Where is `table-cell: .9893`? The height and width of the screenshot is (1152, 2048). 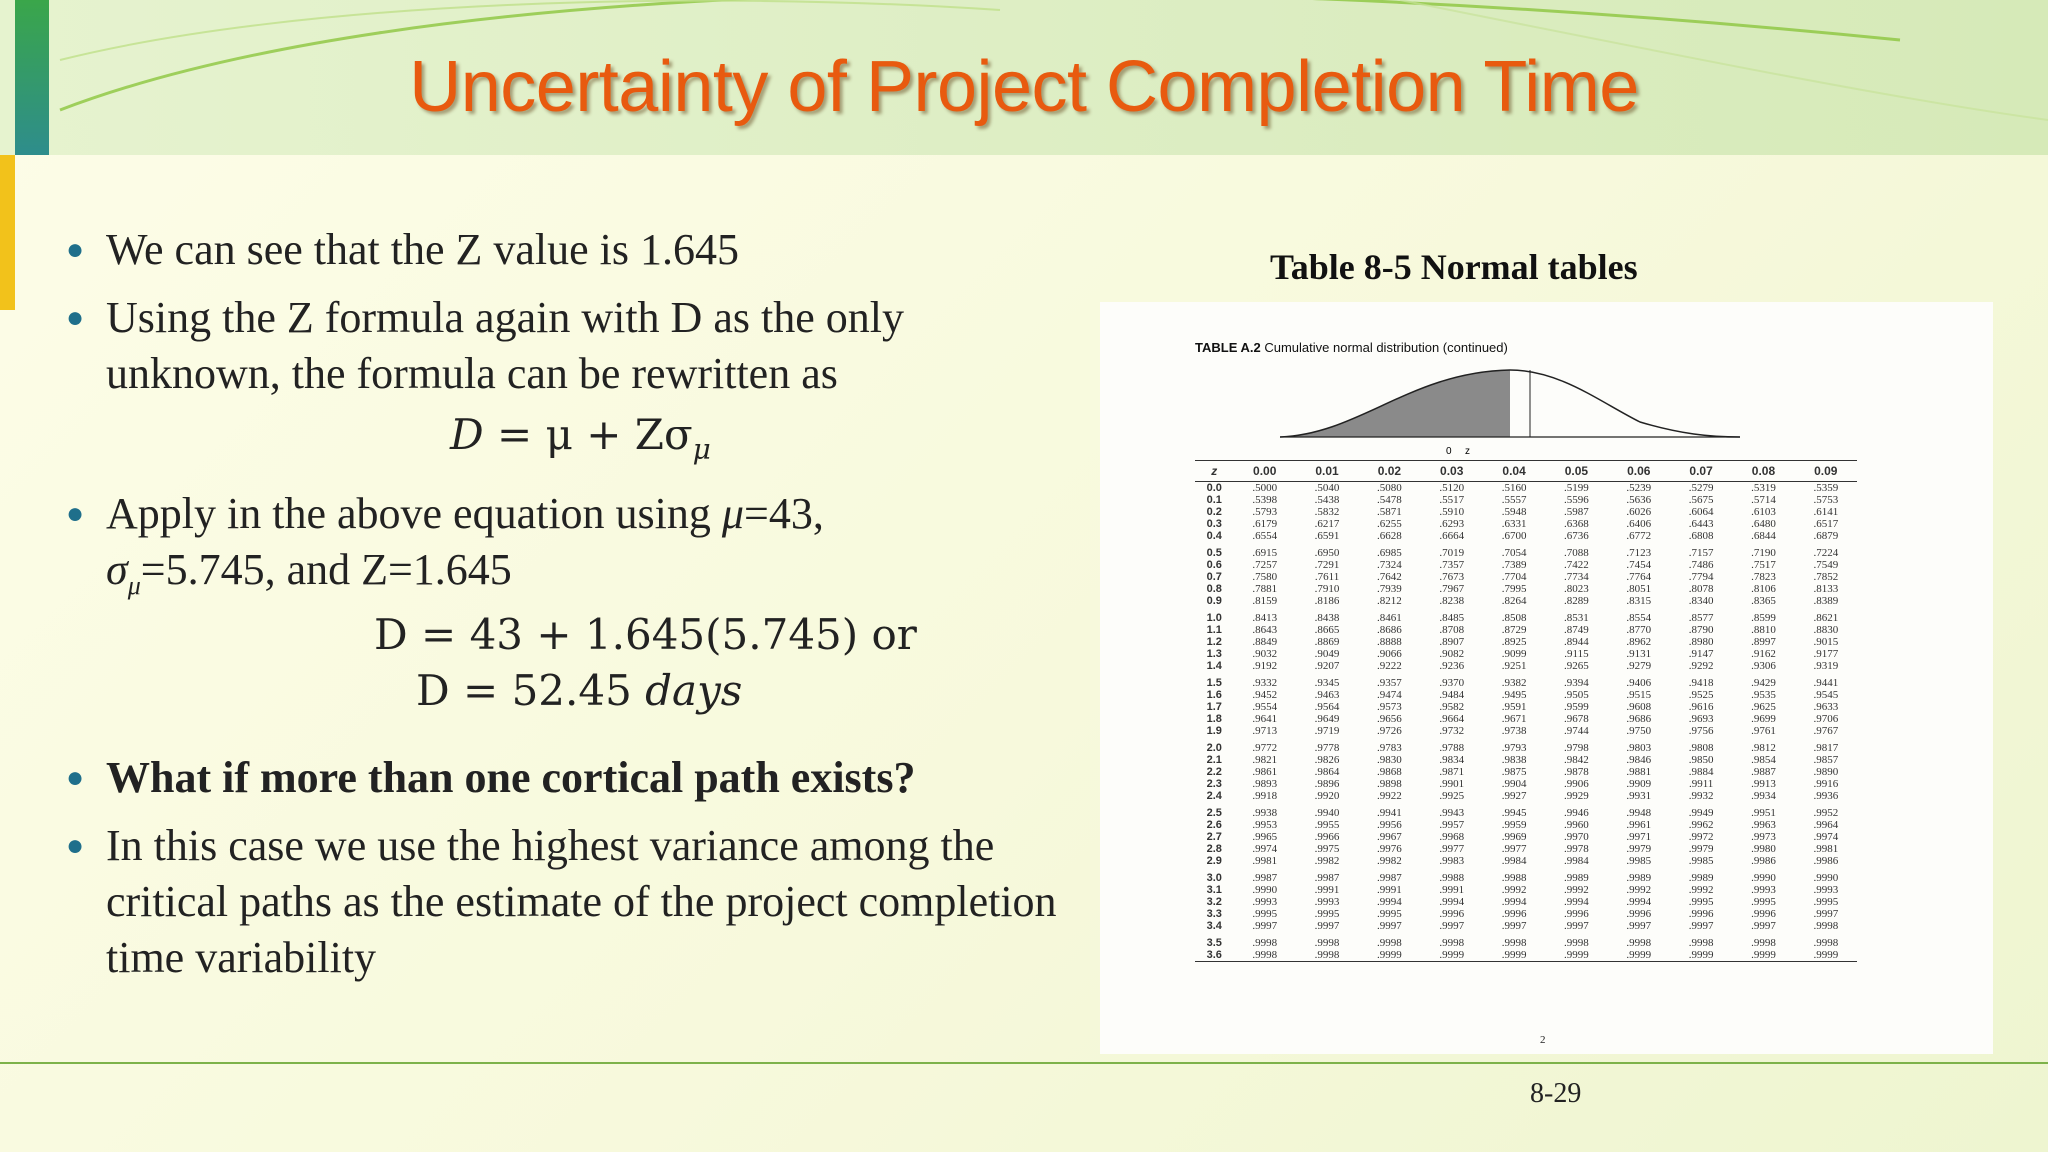
table-cell: .9893 is located at coordinates (1265, 784).